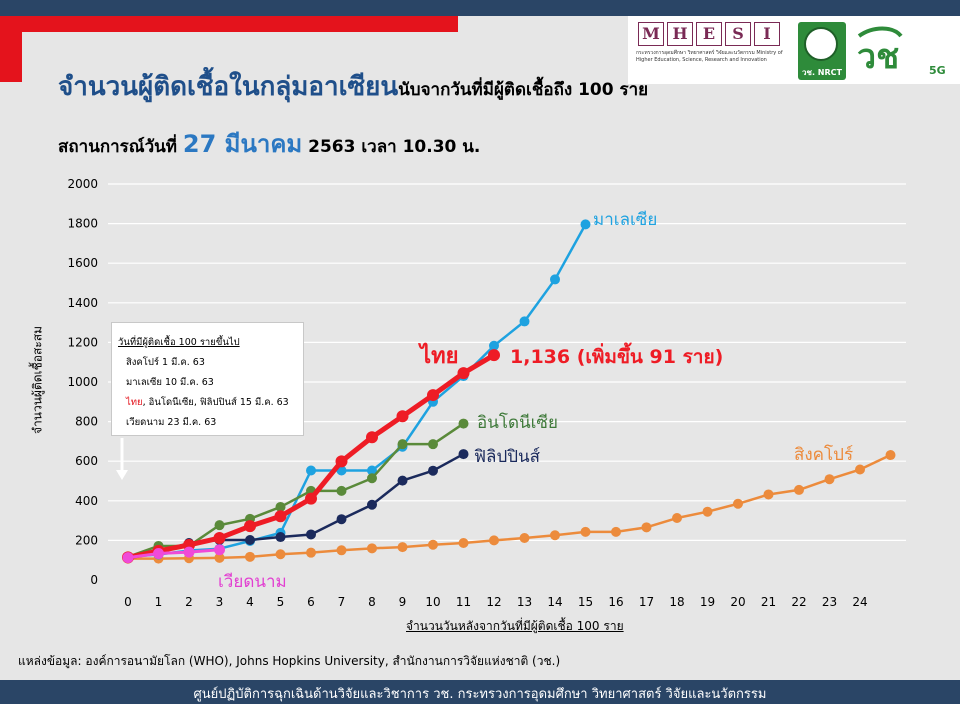  Describe the element at coordinates (342, 602) in the screenshot. I see `x-tick-label: 7` at that location.